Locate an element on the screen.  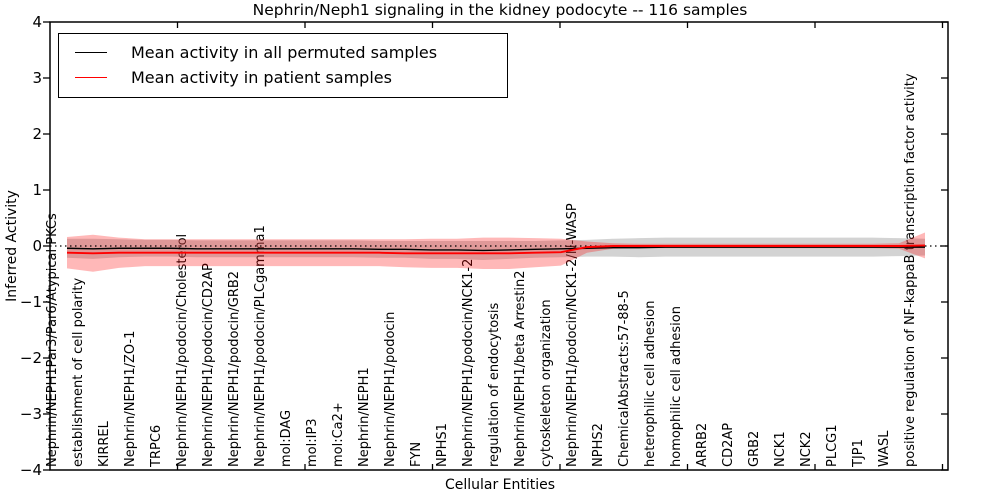
y-tick-label: −1 is located at coordinates (30, 302).